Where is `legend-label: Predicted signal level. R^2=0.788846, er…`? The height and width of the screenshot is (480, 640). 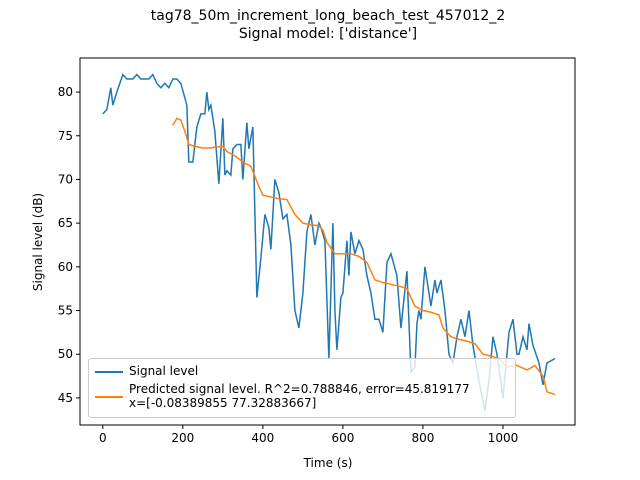
legend-label: Predicted signal level. R^2=0.788846, er… is located at coordinates (299, 396).